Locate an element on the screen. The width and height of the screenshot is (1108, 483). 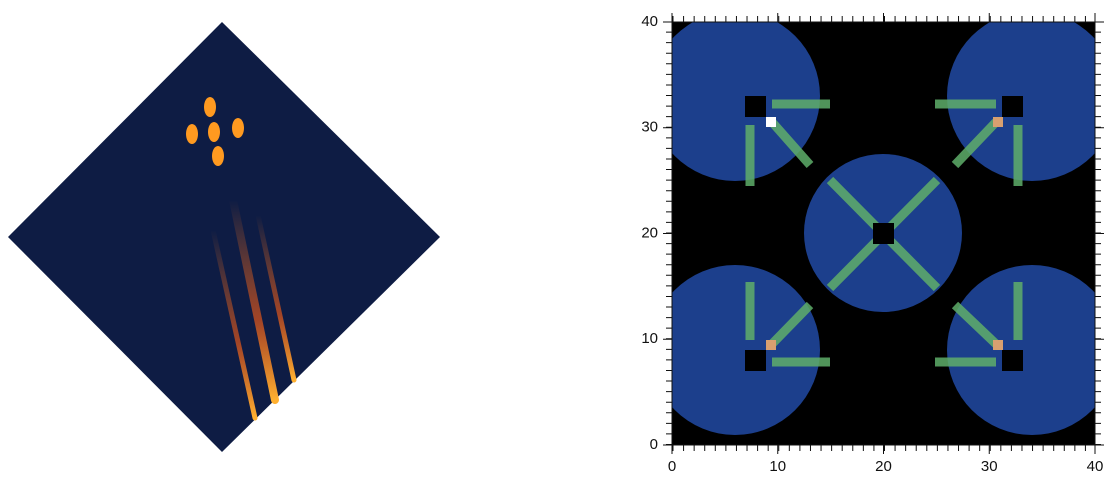
y-tick-label: 20 is located at coordinates (649, 232).